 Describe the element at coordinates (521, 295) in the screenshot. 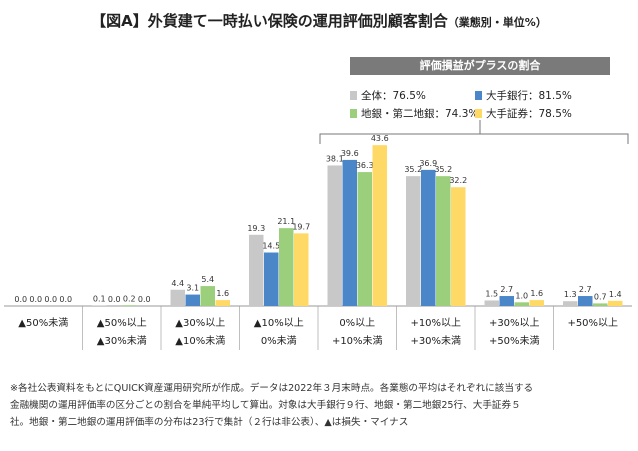

I see `data-label: 1.0` at that location.